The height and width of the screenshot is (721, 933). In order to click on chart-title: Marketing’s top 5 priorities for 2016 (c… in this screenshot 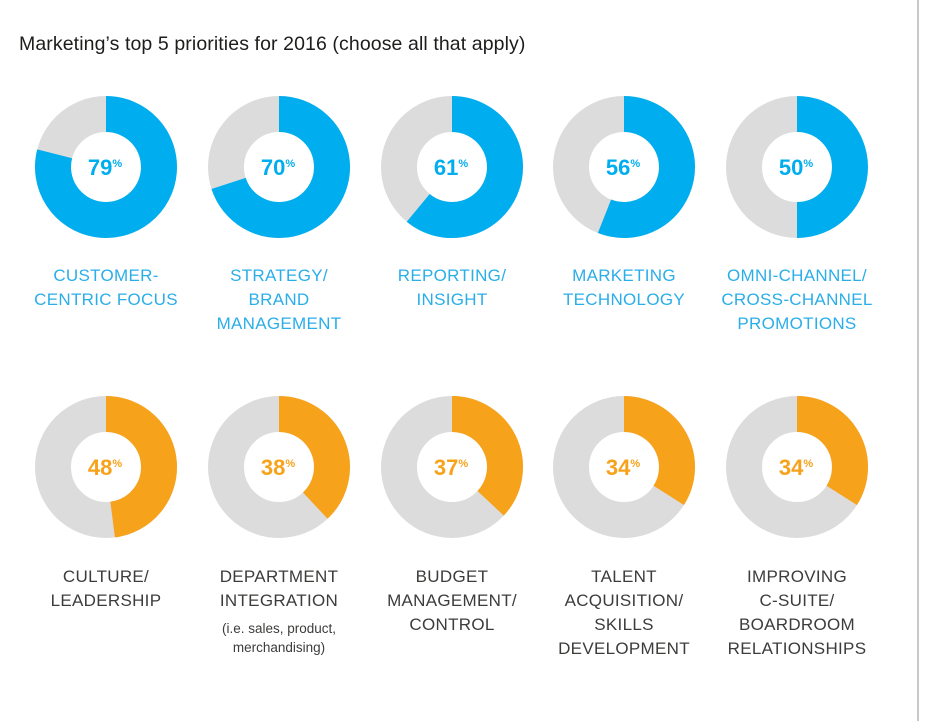, I will do `click(272, 44)`.